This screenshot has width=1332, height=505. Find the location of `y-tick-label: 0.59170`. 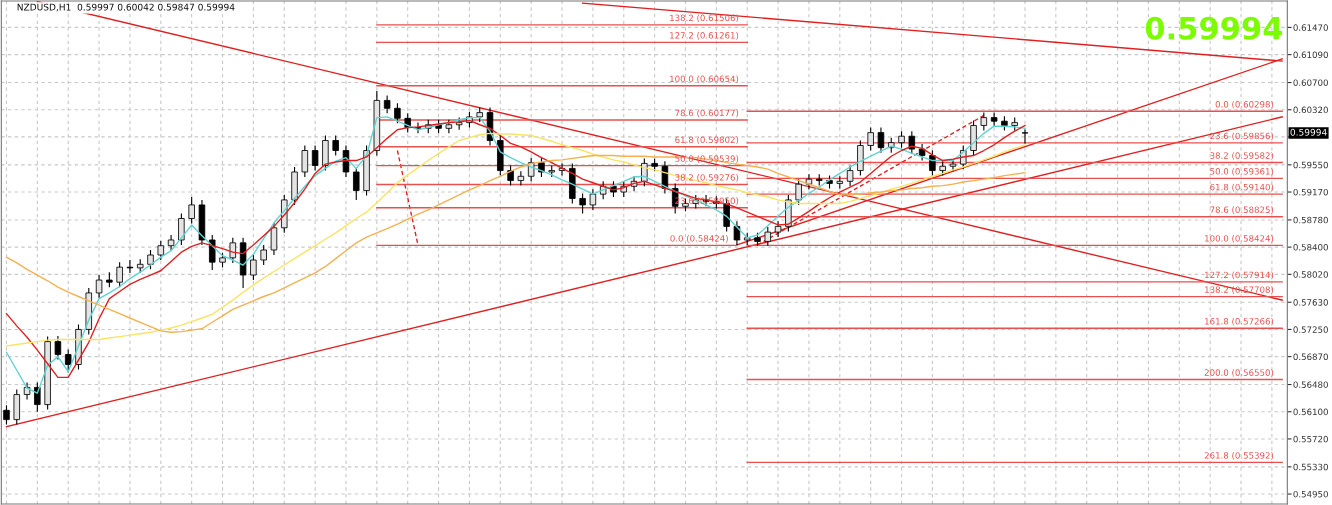

y-tick-label: 0.59170 is located at coordinates (1310, 192).